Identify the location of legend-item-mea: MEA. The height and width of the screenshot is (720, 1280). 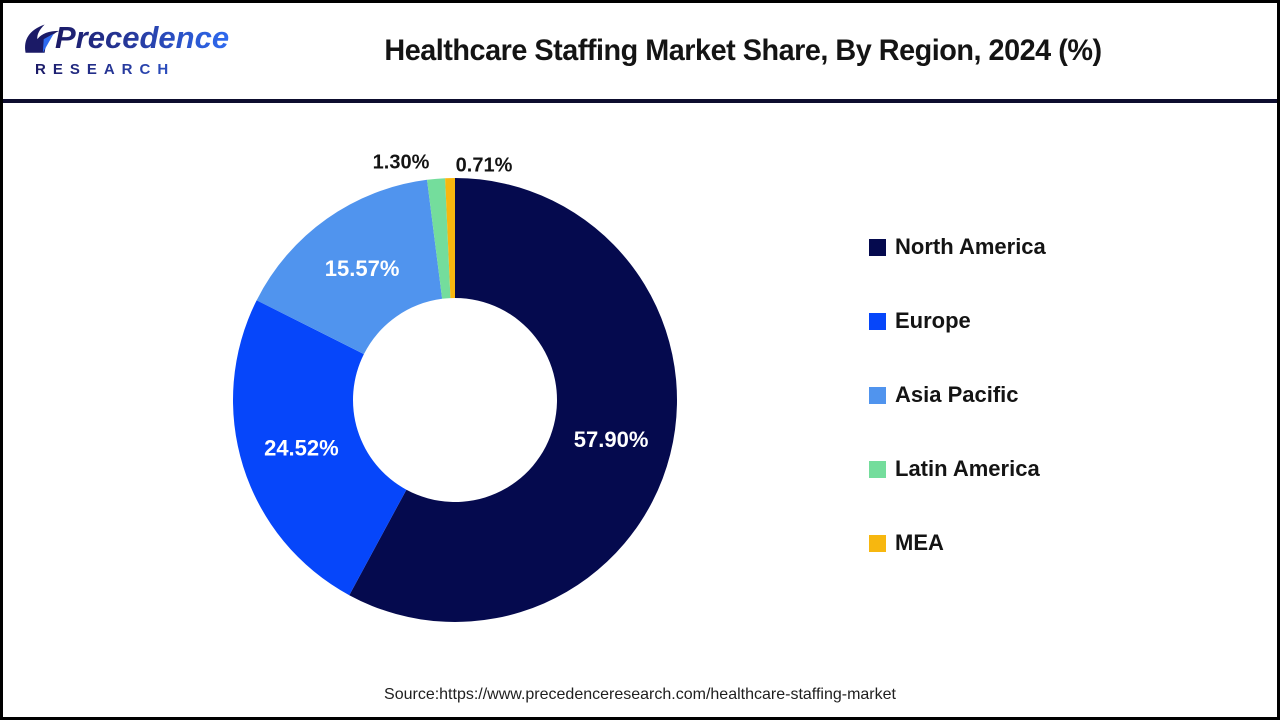
(957, 543).